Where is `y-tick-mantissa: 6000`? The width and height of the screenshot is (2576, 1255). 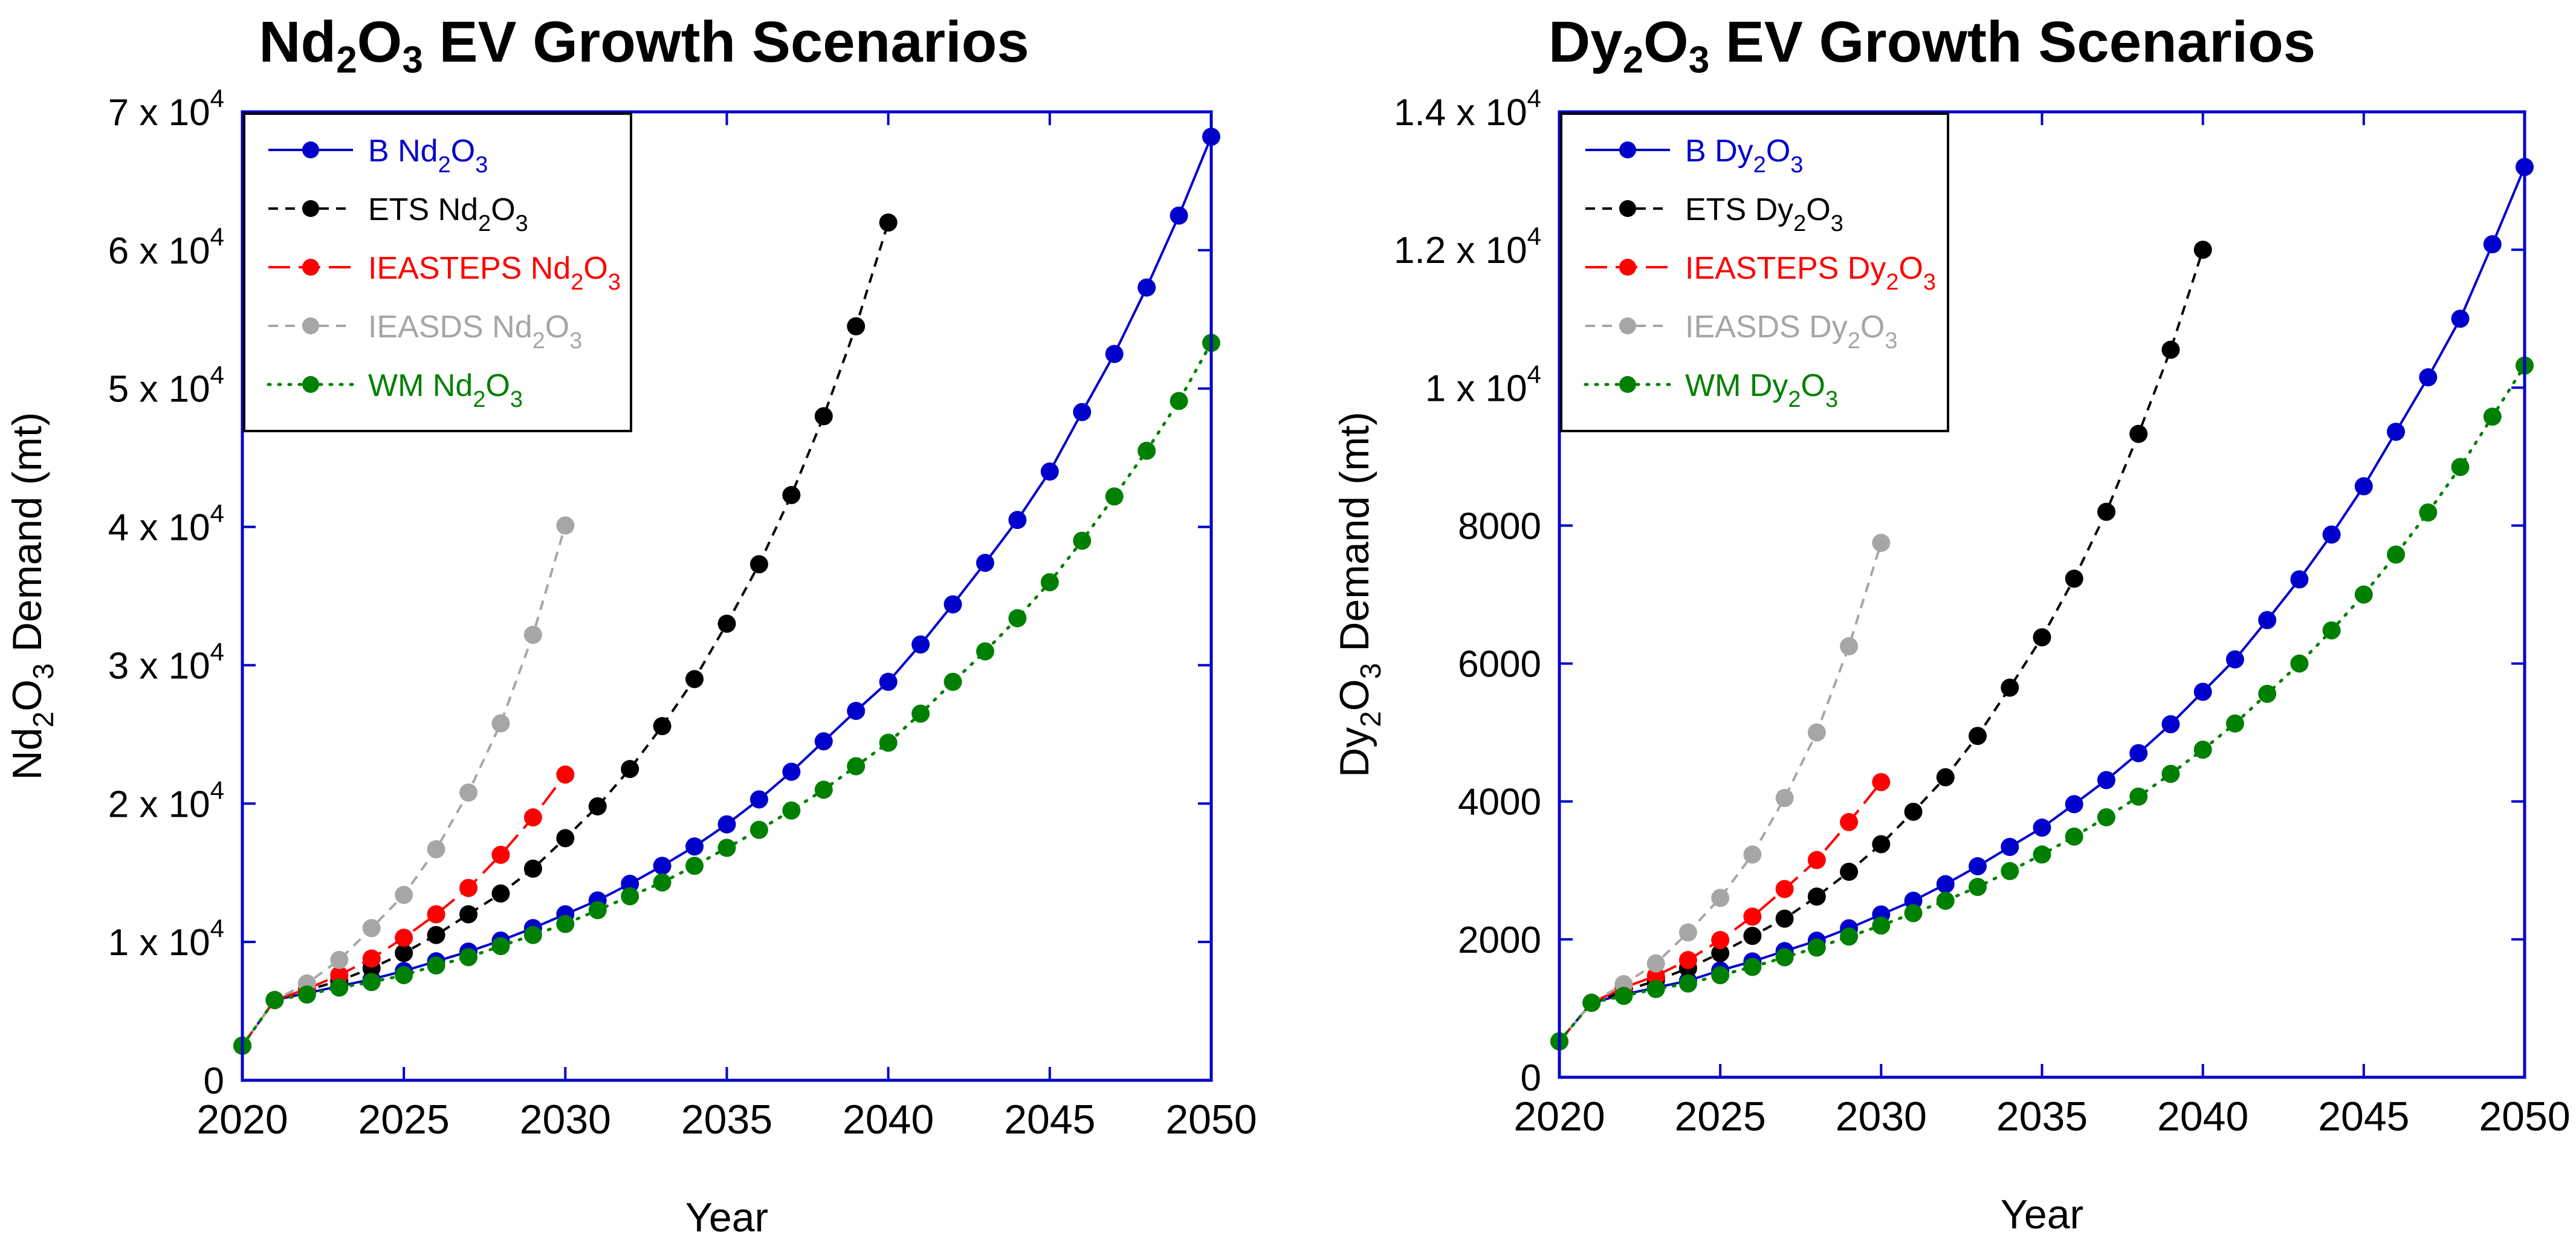 y-tick-mantissa: 6000 is located at coordinates (1499, 665).